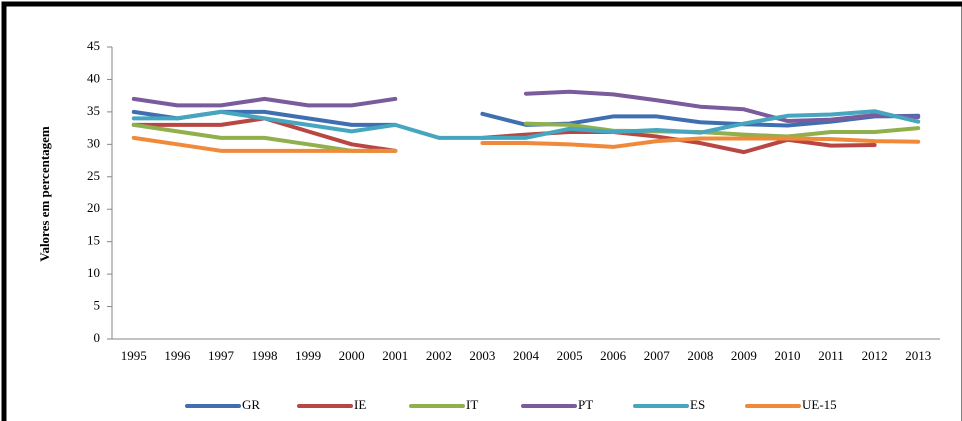 The image size is (962, 421). What do you see at coordinates (134, 355) in the screenshot?
I see `x-tick-label: 1995` at bounding box center [134, 355].